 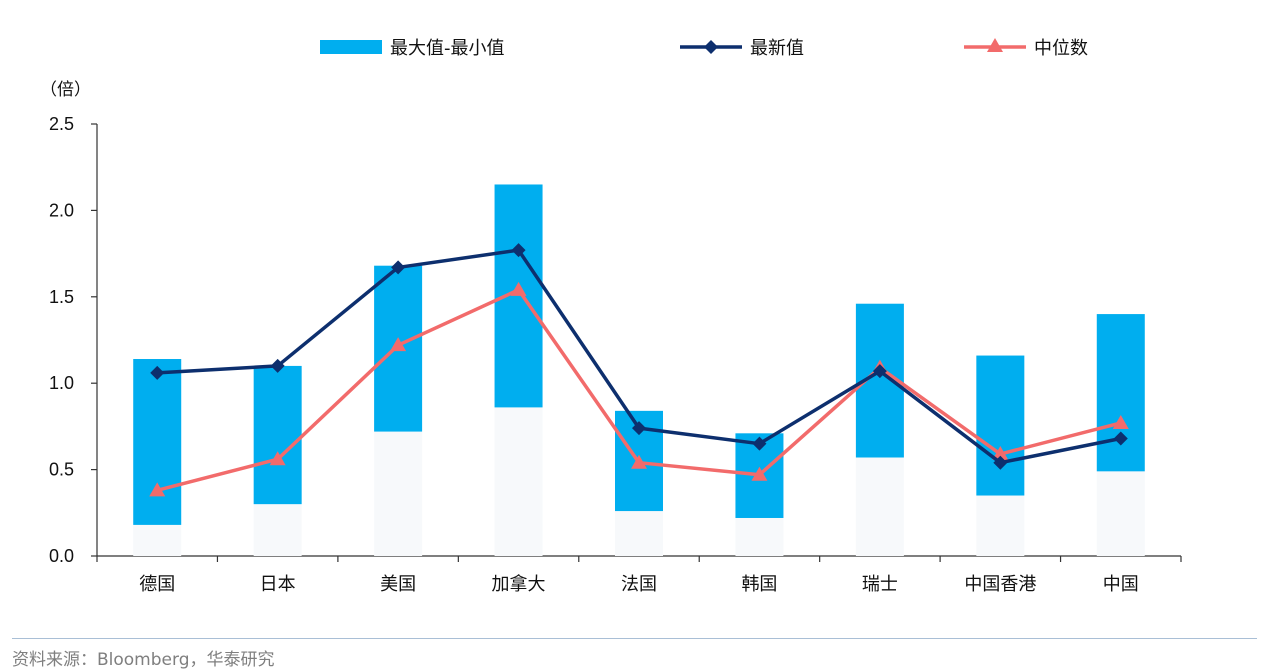 What do you see at coordinates (1000, 584) in the screenshot?
I see `x-category-label: 中国香港` at bounding box center [1000, 584].